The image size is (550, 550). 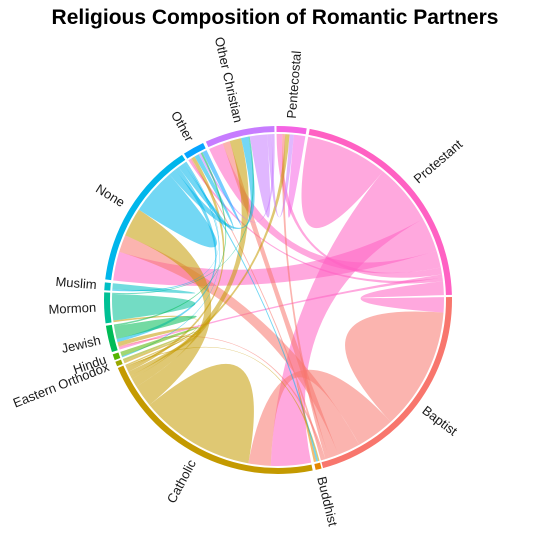 I want to click on link-baptist-baptist, so click(x=394, y=366).